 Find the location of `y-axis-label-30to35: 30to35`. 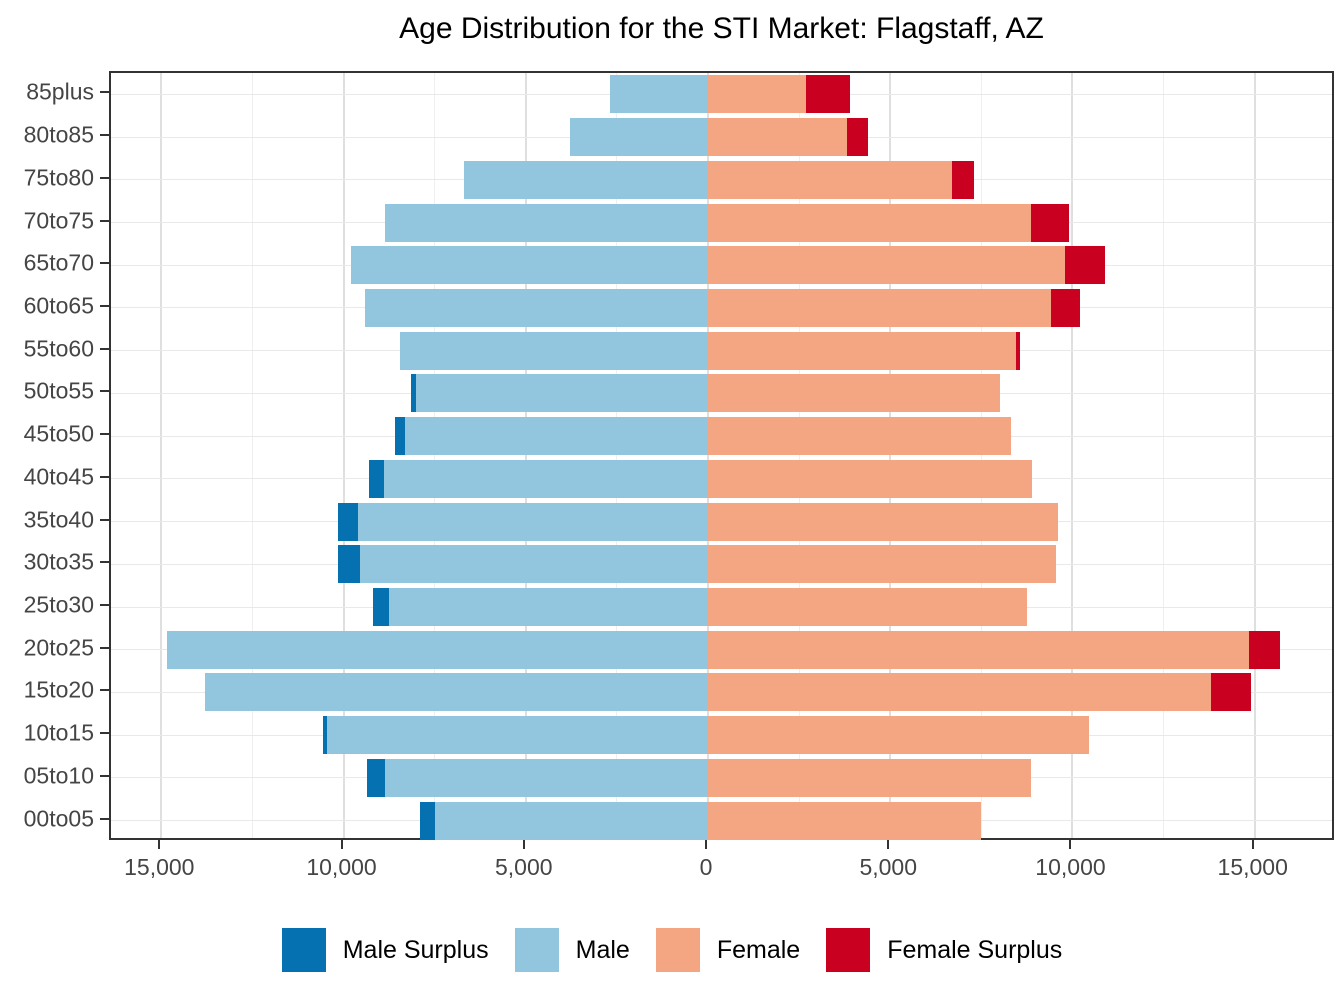

y-axis-label-30to35: 30to35 is located at coordinates (58, 561).